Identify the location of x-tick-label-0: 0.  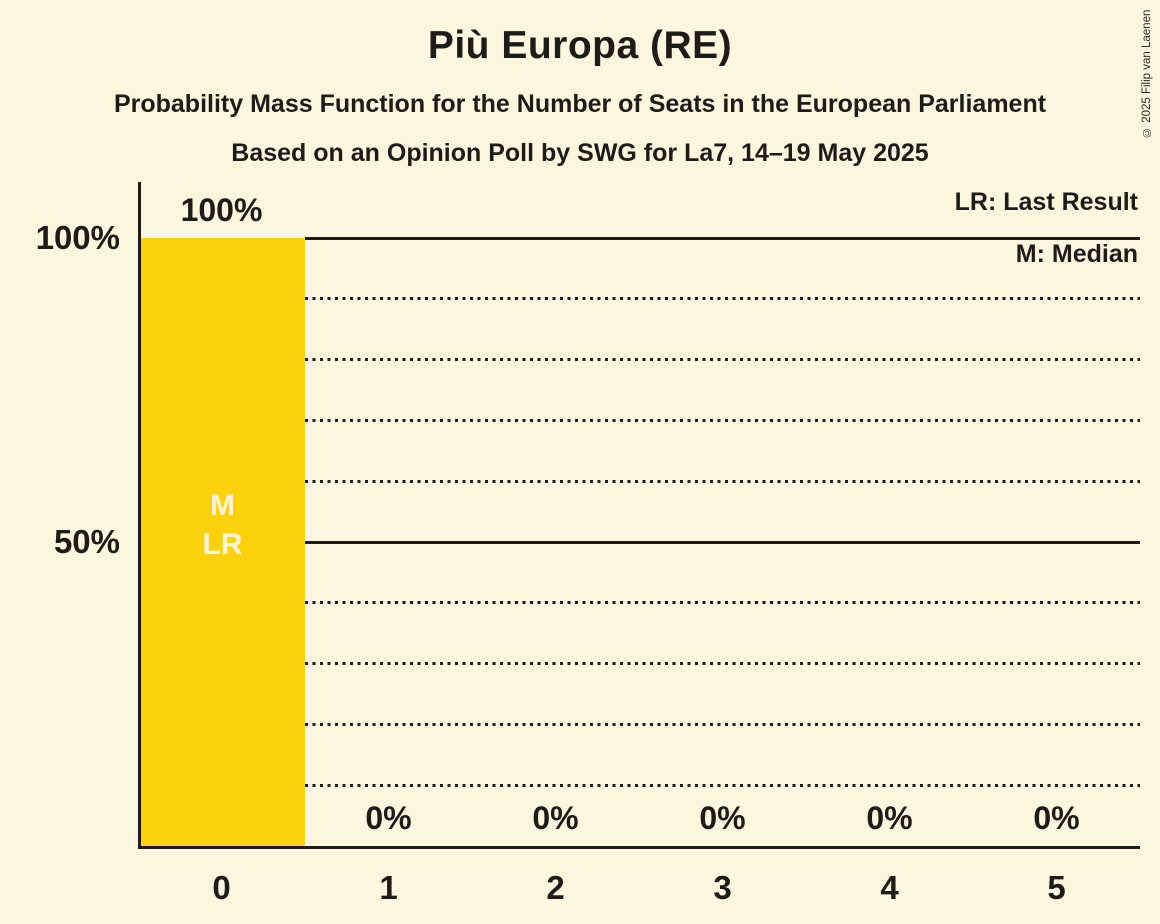
(221, 887).